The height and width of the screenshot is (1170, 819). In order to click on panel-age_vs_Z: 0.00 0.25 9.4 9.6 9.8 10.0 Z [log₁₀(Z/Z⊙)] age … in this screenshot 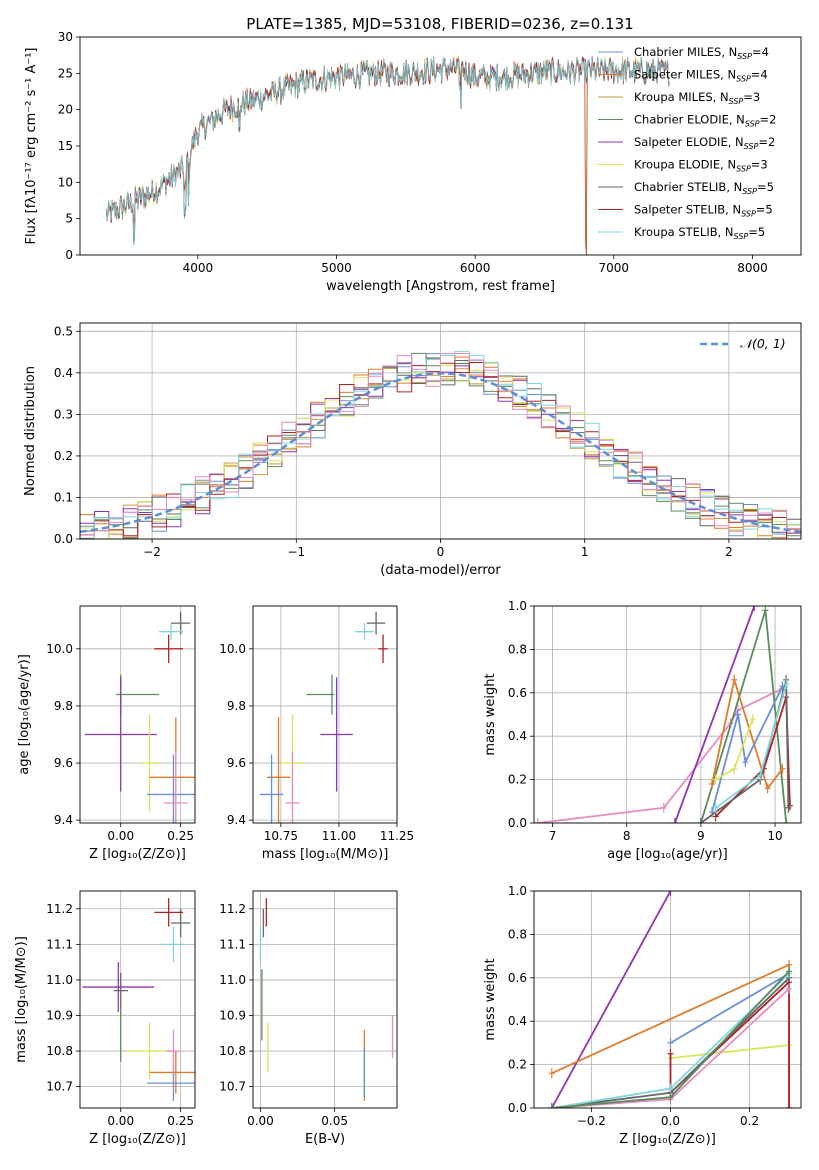, I will do `click(106, 733)`.